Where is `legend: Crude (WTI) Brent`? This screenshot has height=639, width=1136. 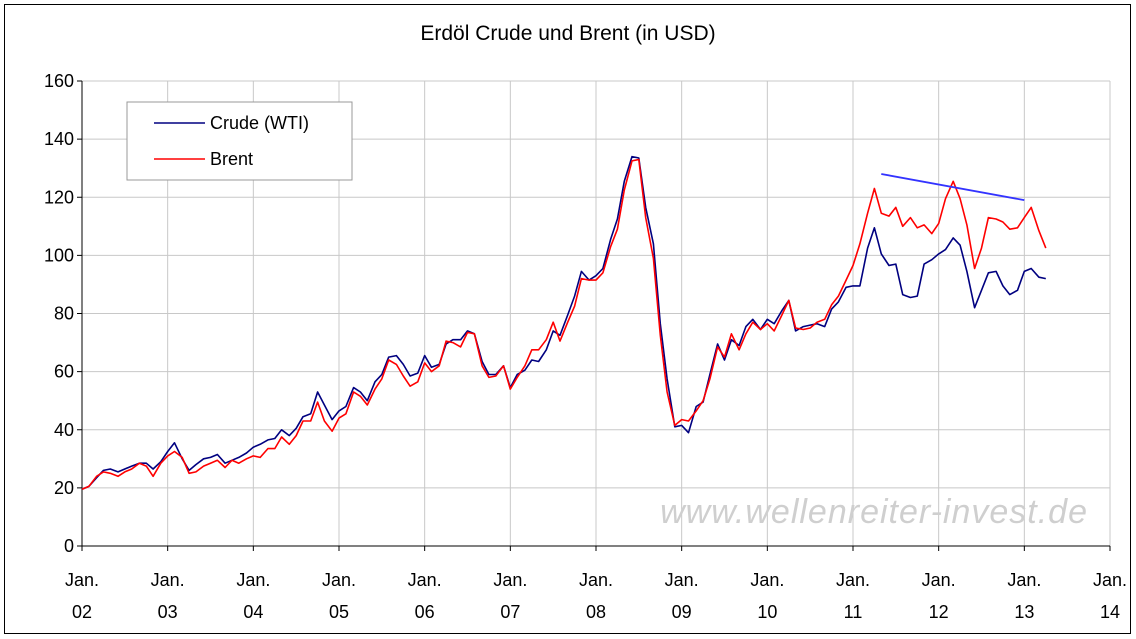
legend: Crude (WTI) Brent is located at coordinates (239, 141).